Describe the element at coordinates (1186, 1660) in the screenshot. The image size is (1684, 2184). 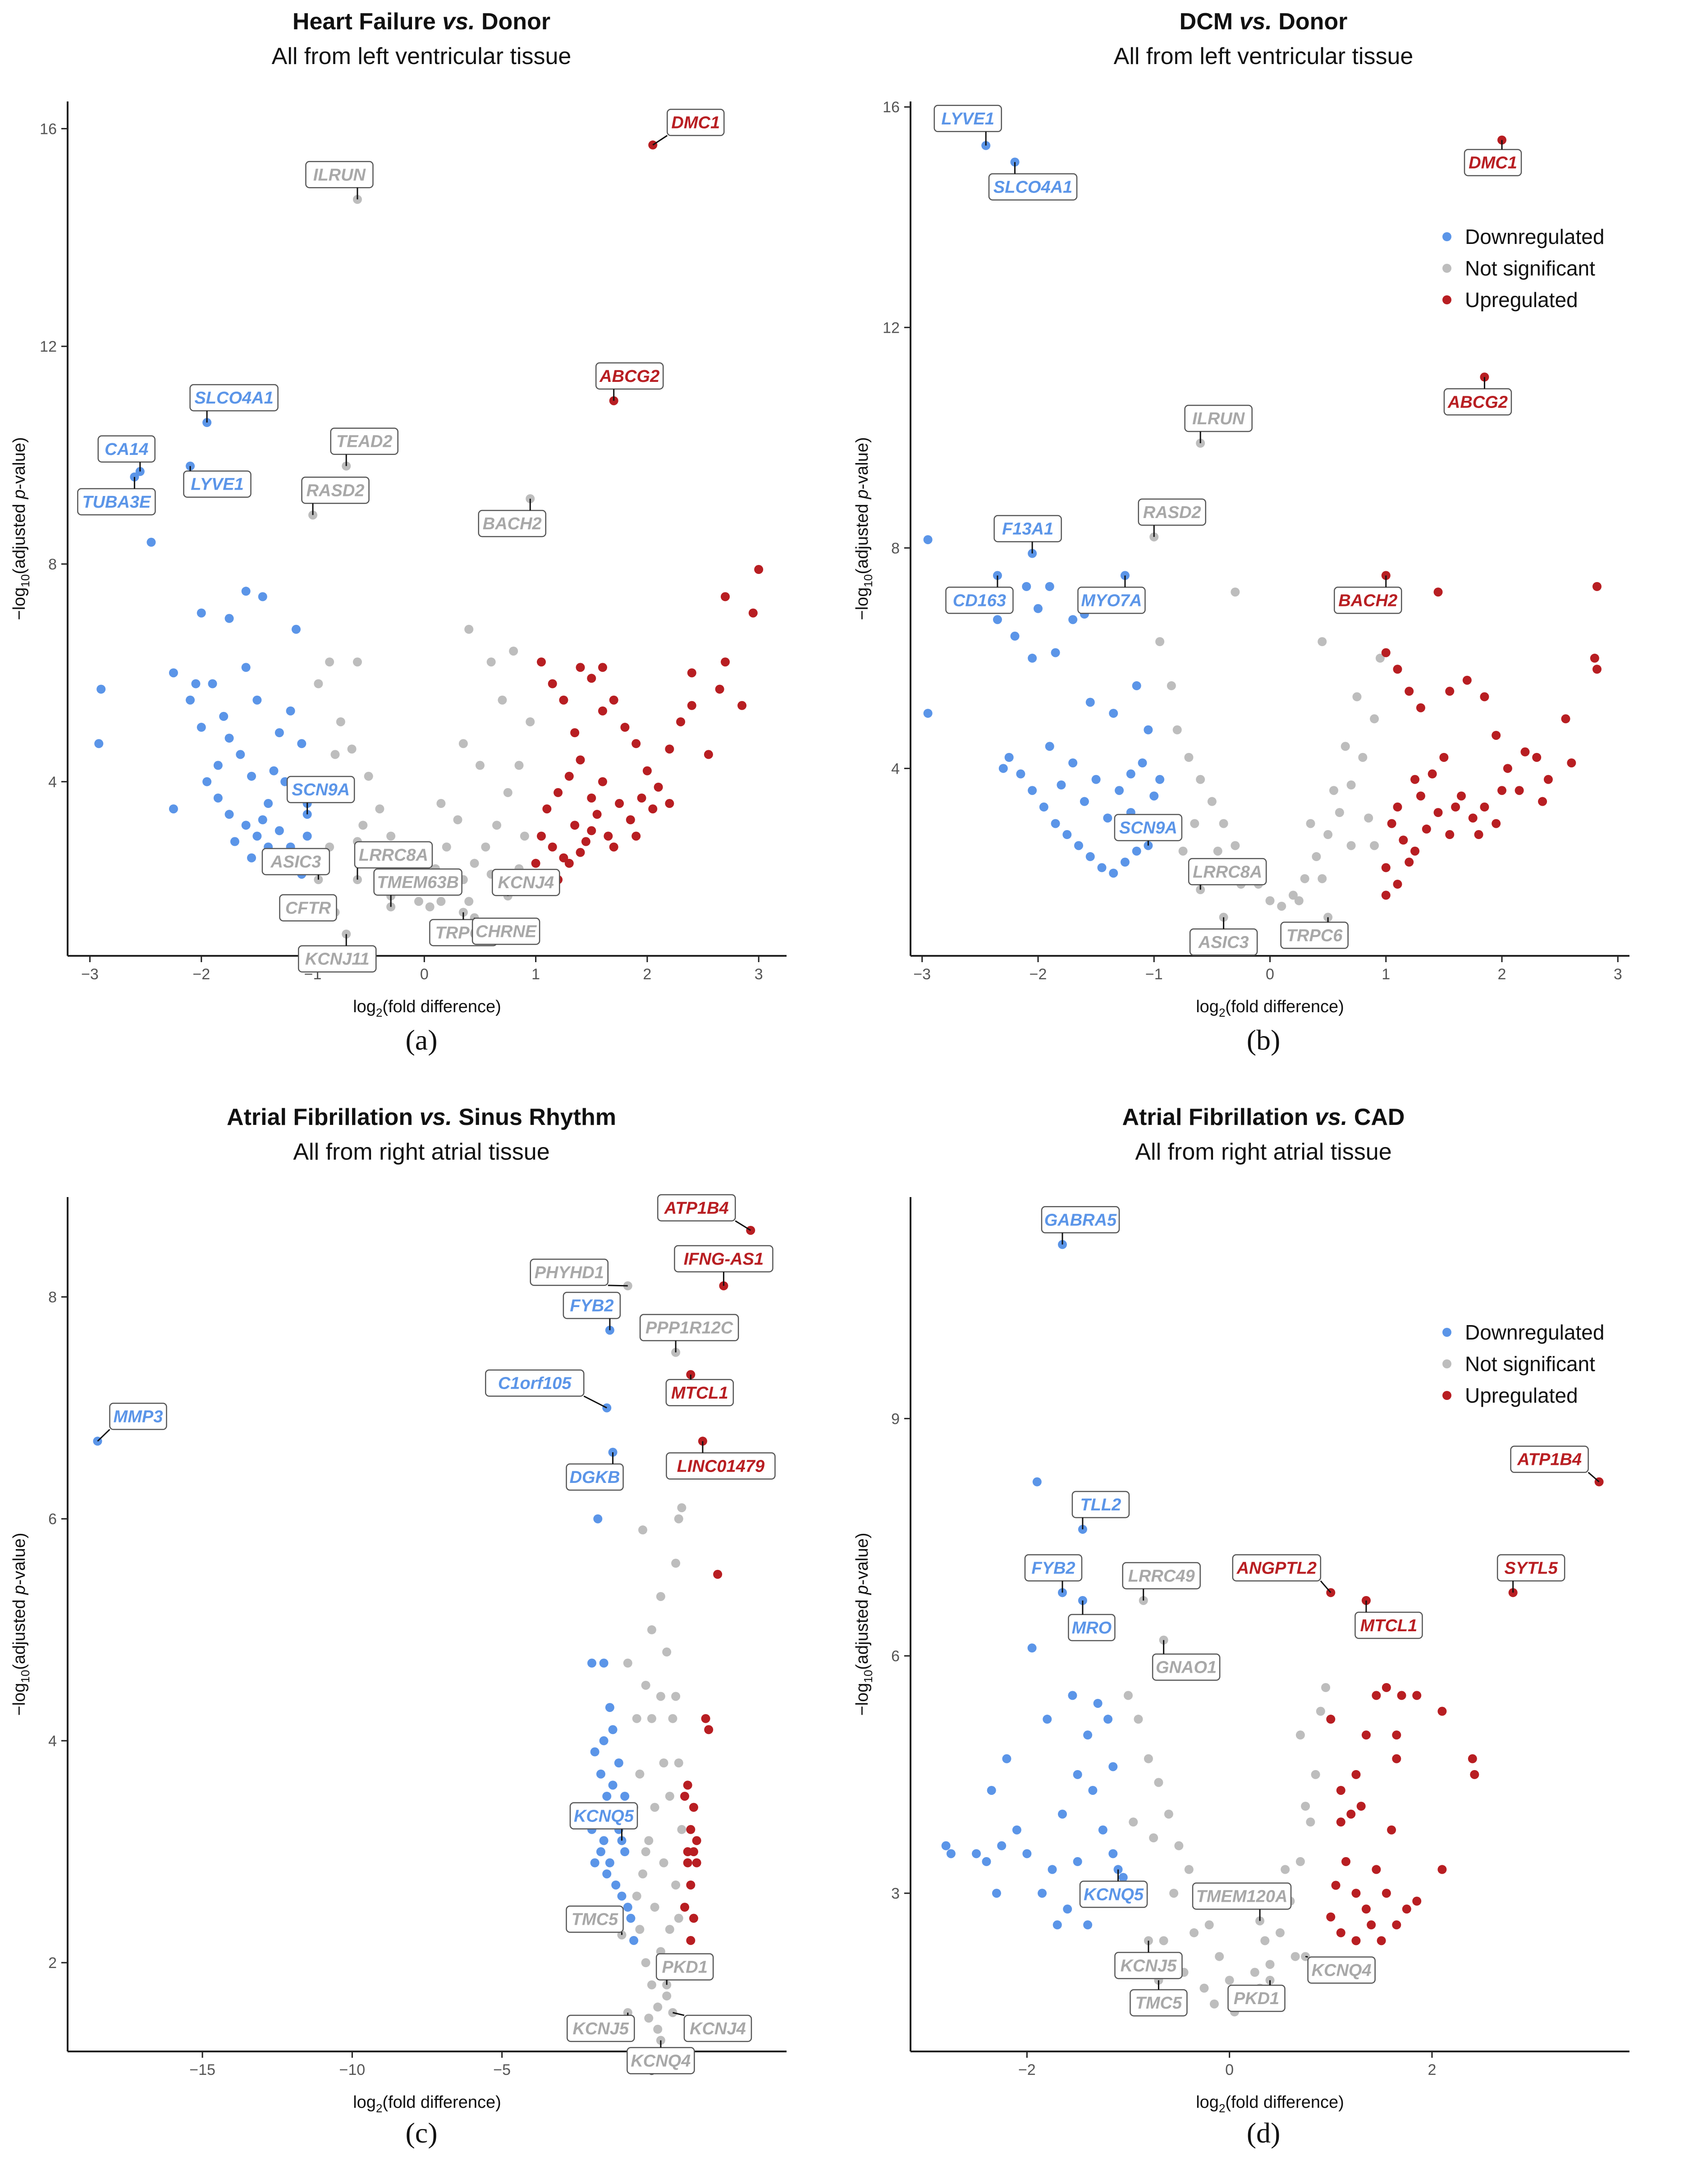
I see `gene-label-gnao1: GNAO1` at that location.